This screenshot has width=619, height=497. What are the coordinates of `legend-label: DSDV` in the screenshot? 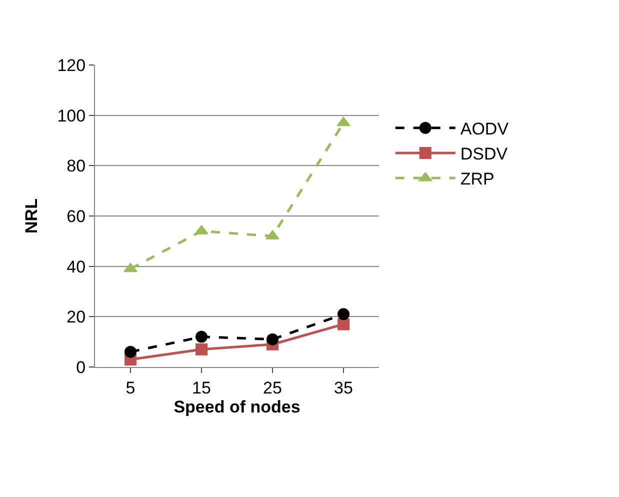 It's located at (484, 154).